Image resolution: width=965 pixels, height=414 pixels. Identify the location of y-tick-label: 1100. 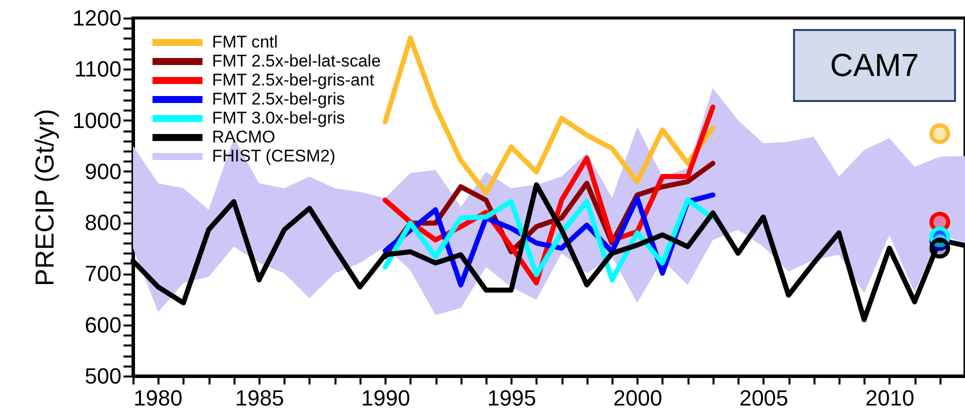
(98, 69).